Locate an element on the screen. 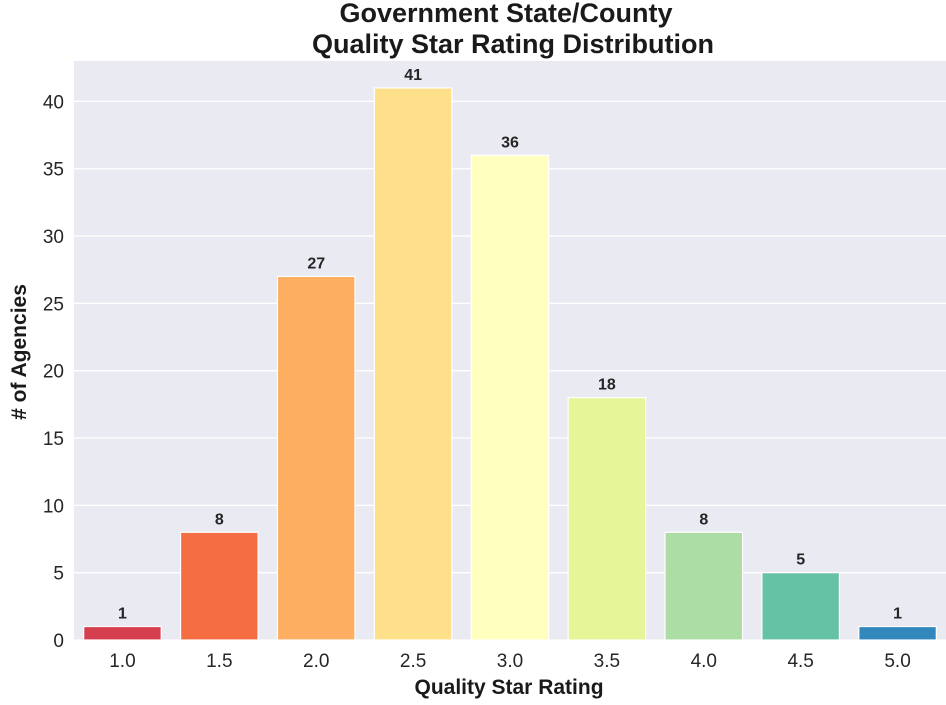 The image size is (946, 705). x-tick-labels: 1.0 1.5 2.0 2.5 3.0 3.5 4.0 4.5 5.0 is located at coordinates (510, 661).